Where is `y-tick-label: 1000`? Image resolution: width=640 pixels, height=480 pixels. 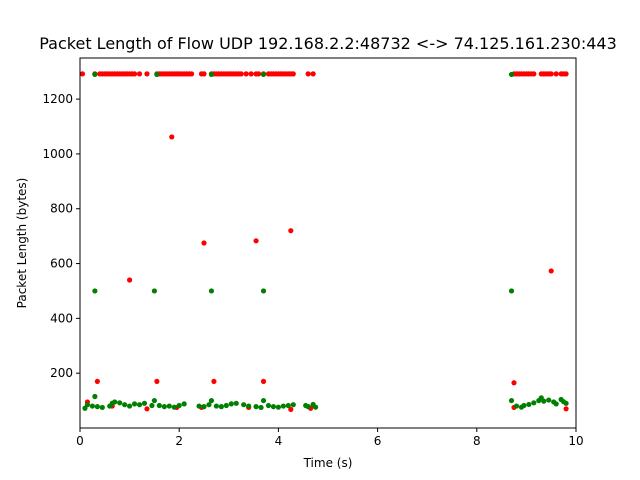 y-tick-label: 1000 is located at coordinates (57, 154).